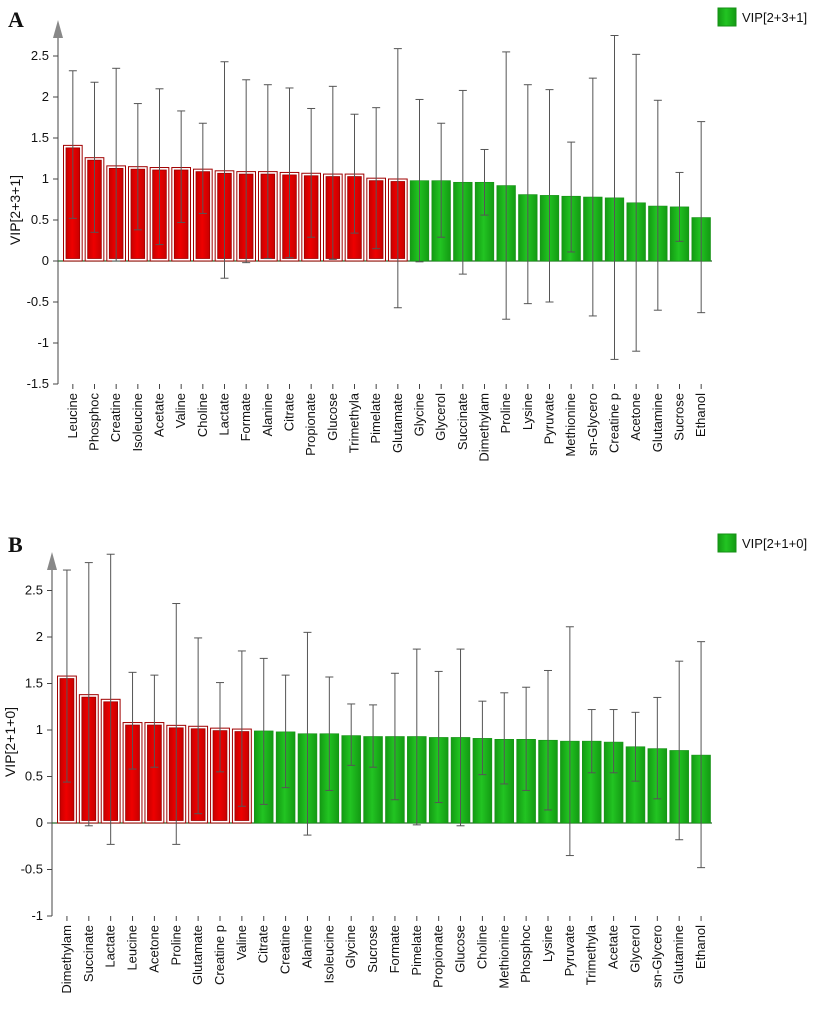 The width and height of the screenshot is (827, 1010). I want to click on legend-label: VIP[2+3+1], so click(774, 17).